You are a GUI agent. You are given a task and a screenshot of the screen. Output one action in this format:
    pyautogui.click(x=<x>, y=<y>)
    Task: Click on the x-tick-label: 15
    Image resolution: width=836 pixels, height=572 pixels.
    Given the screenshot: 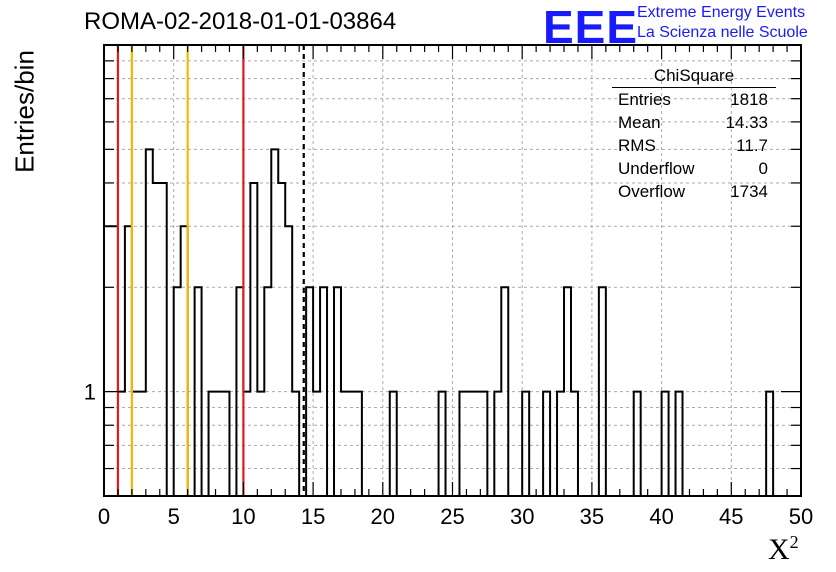 What is the action you would take?
    pyautogui.click(x=313, y=516)
    